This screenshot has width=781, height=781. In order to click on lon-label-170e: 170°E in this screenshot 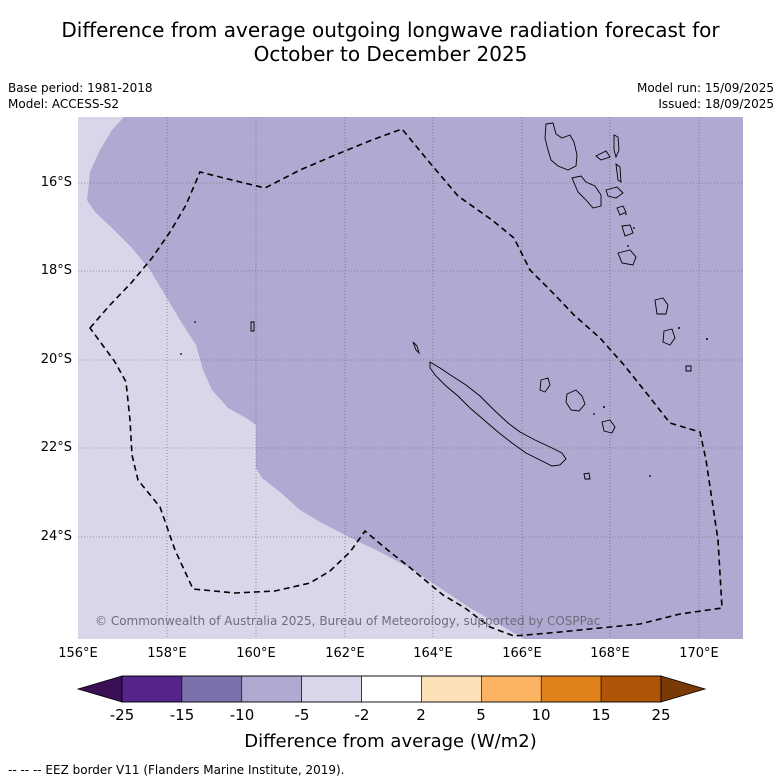, I will do `click(699, 653)`.